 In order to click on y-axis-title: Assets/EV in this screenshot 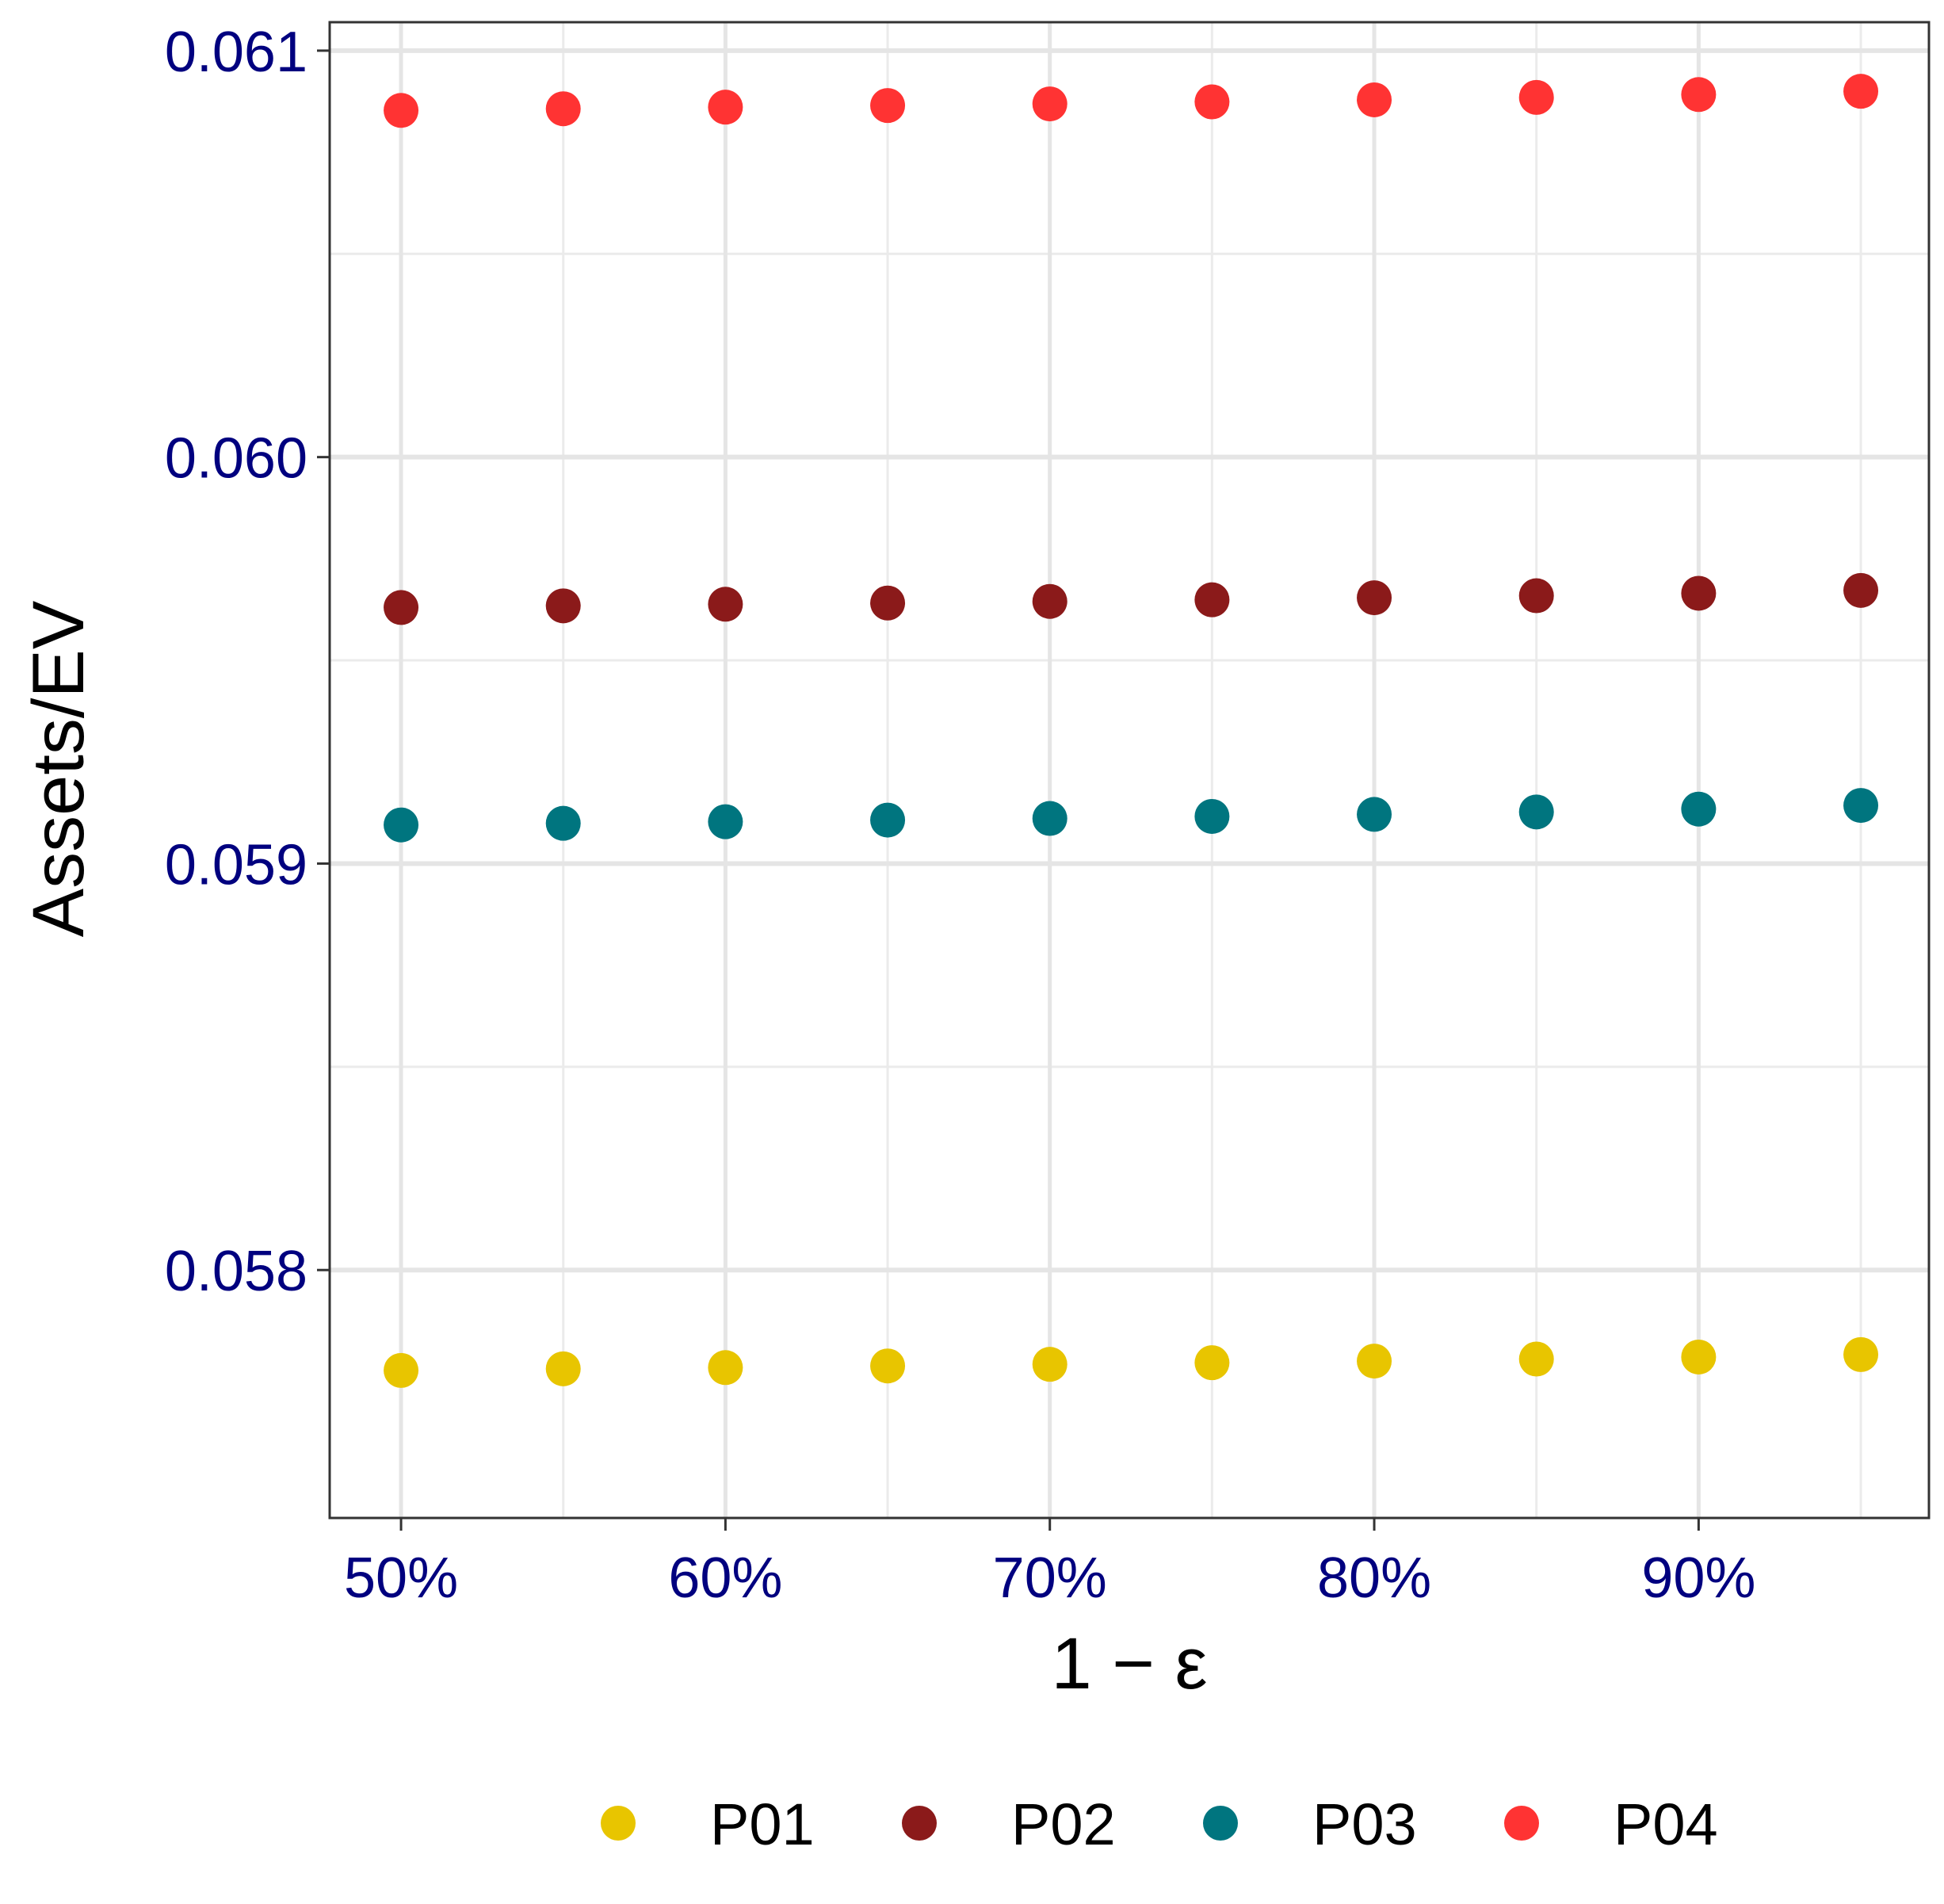, I will do `click(58, 769)`.